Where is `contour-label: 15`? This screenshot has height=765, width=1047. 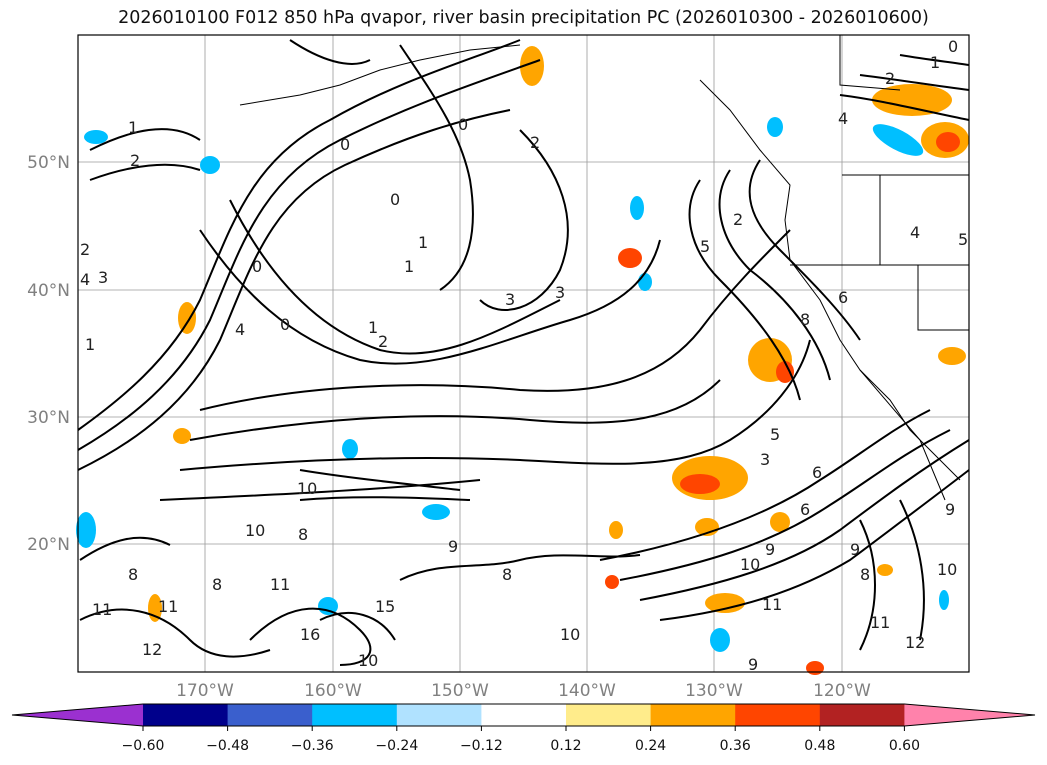 contour-label: 15 is located at coordinates (385, 606).